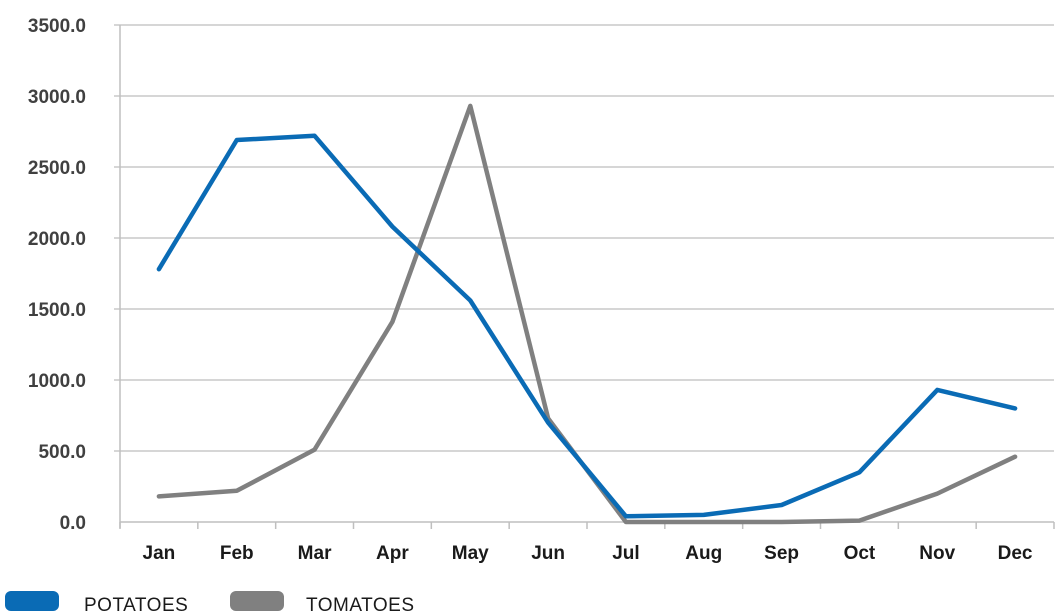  Describe the element at coordinates (210, 603) in the screenshot. I see `legend: POTATOES TOMATOES` at that location.